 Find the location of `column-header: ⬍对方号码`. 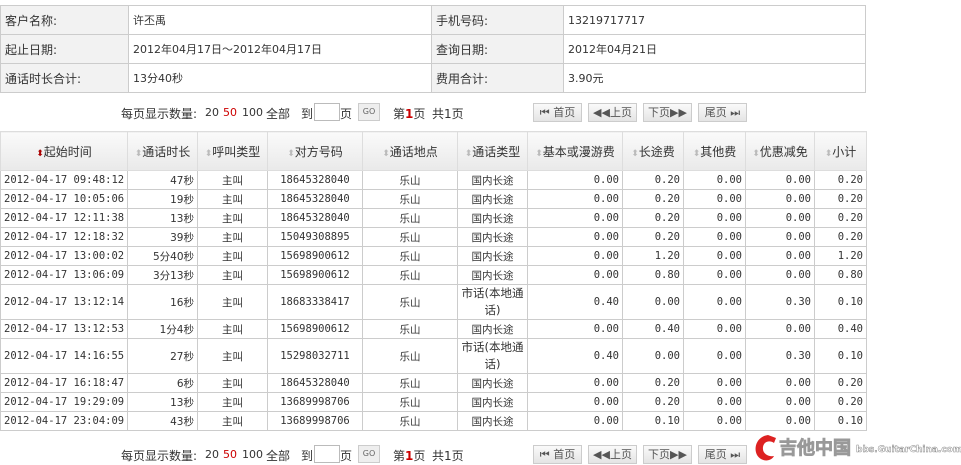

column-header: ⬍对方号码 is located at coordinates (315, 151).